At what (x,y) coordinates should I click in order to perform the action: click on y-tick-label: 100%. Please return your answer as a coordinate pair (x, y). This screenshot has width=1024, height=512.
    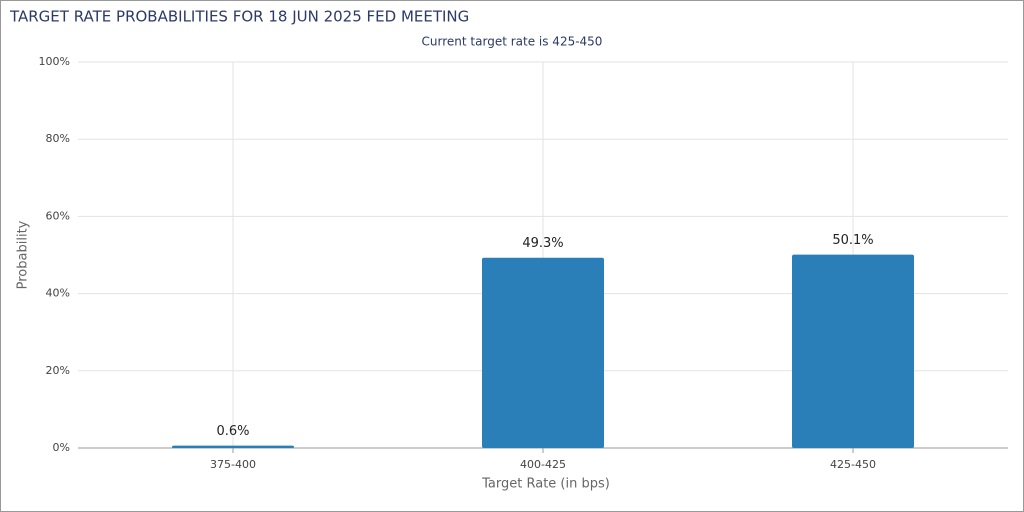
    Looking at the image, I should click on (54, 61).